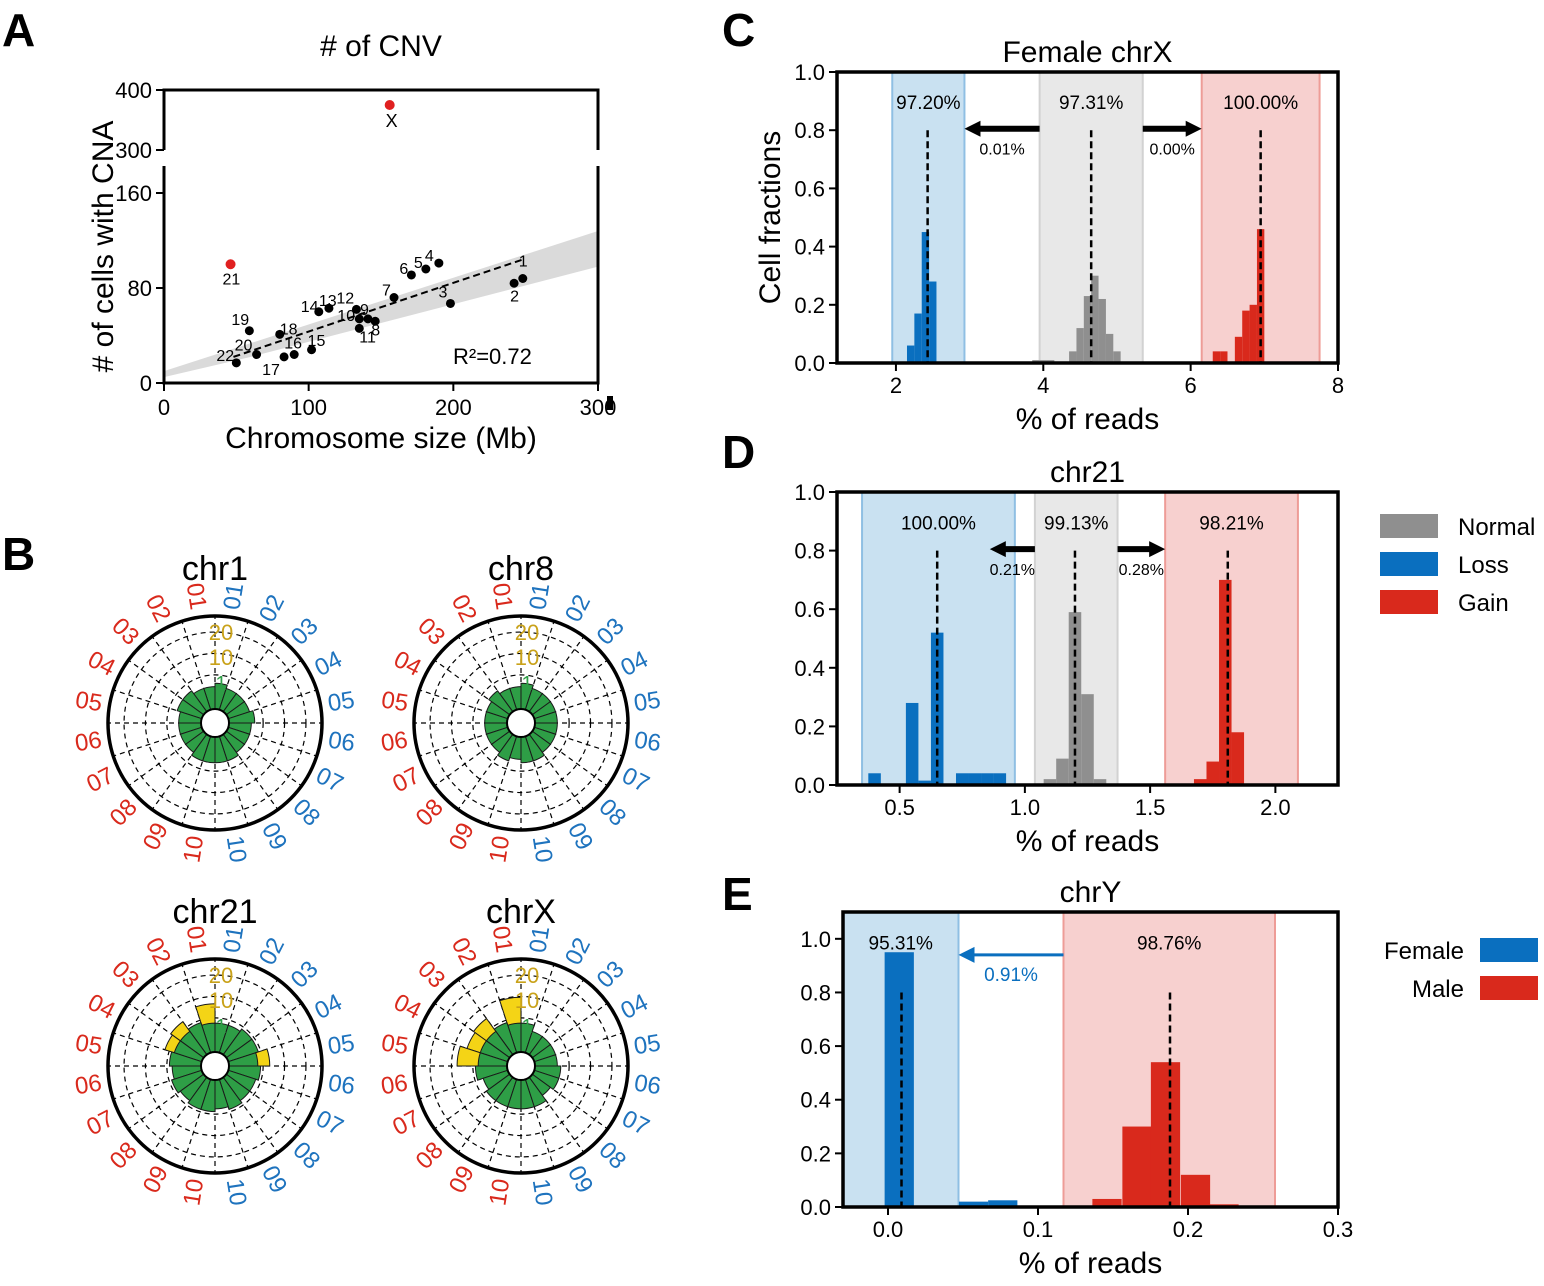  I want to click on transition-percent-label: 0.91%, so click(1011, 975).